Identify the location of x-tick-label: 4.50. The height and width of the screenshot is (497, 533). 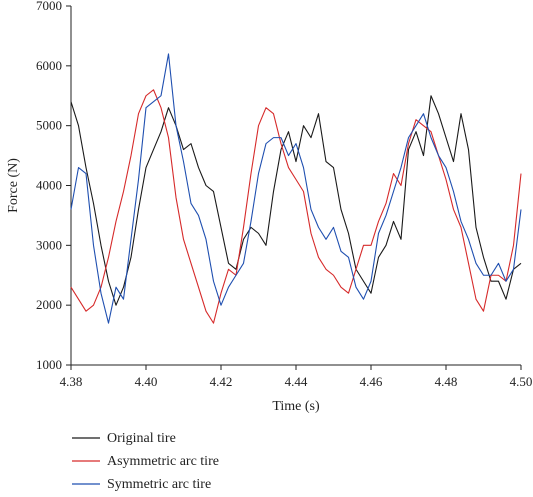
(521, 381).